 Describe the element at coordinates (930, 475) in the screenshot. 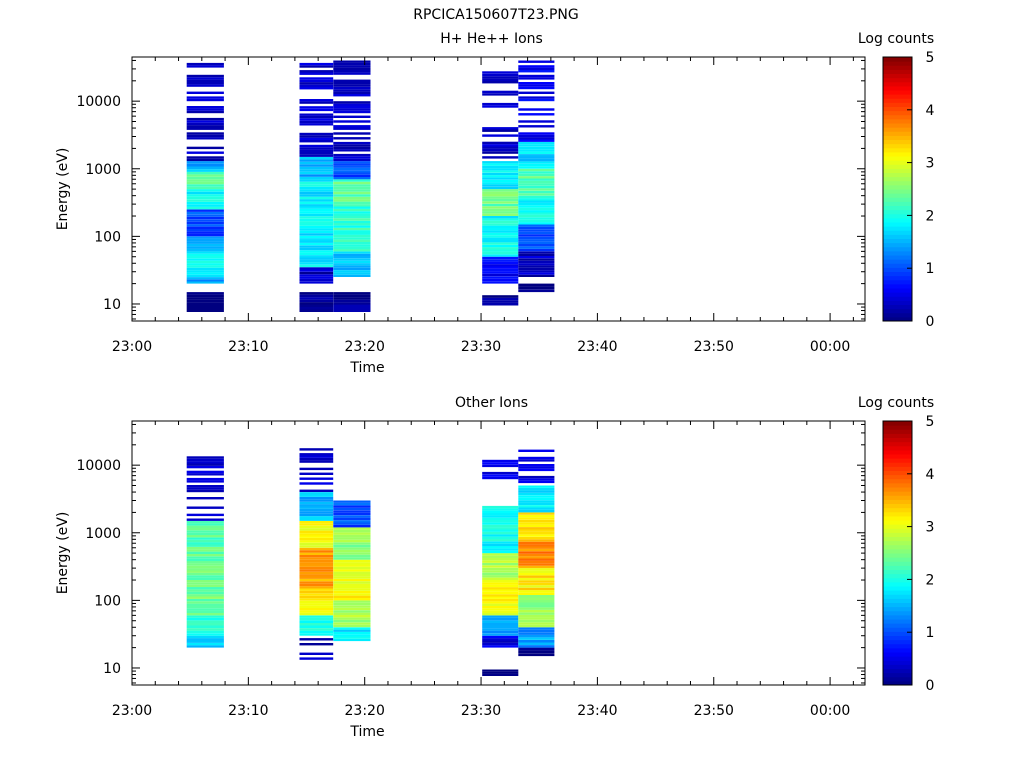

I see `colorbar-tick-label: 4` at that location.